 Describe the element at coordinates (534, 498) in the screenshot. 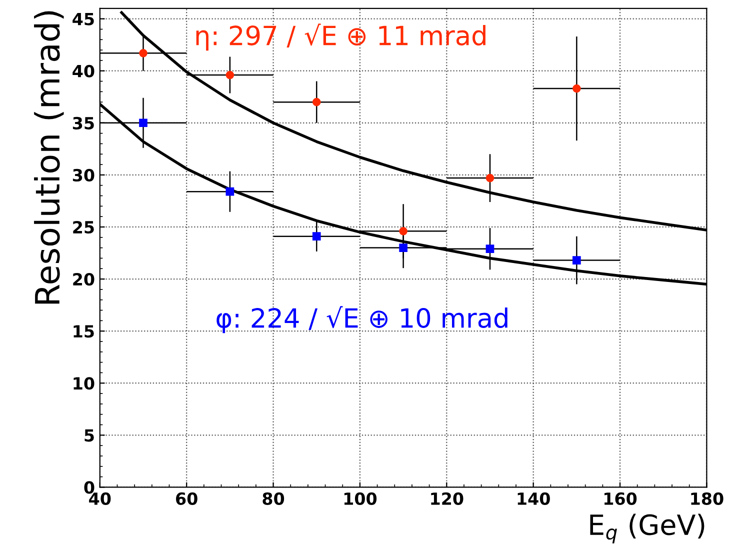

I see `x-tick-label: 140` at that location.